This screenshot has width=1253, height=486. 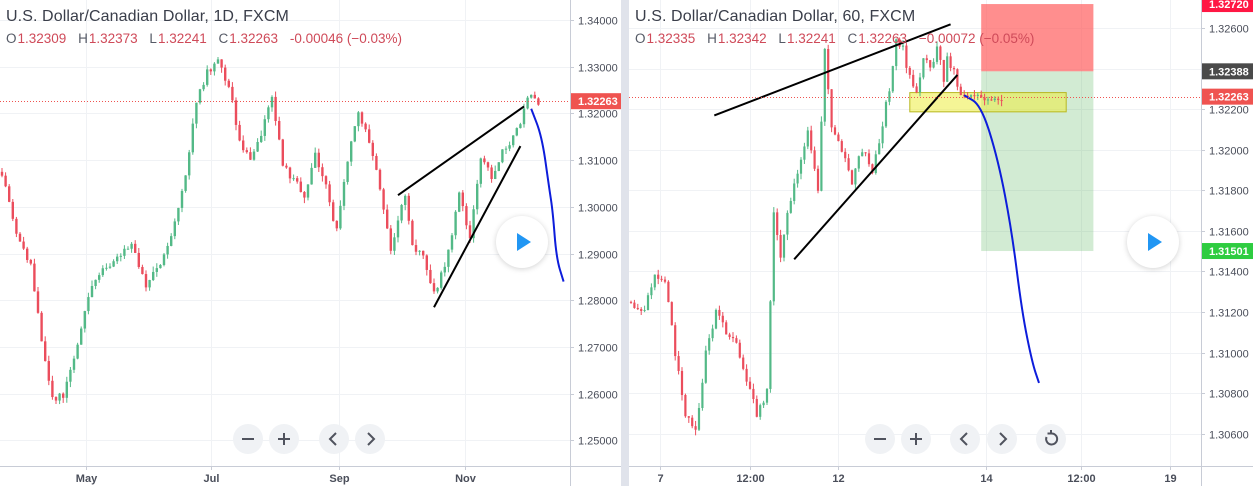 I want to click on price-axis, so click(x=1227, y=243).